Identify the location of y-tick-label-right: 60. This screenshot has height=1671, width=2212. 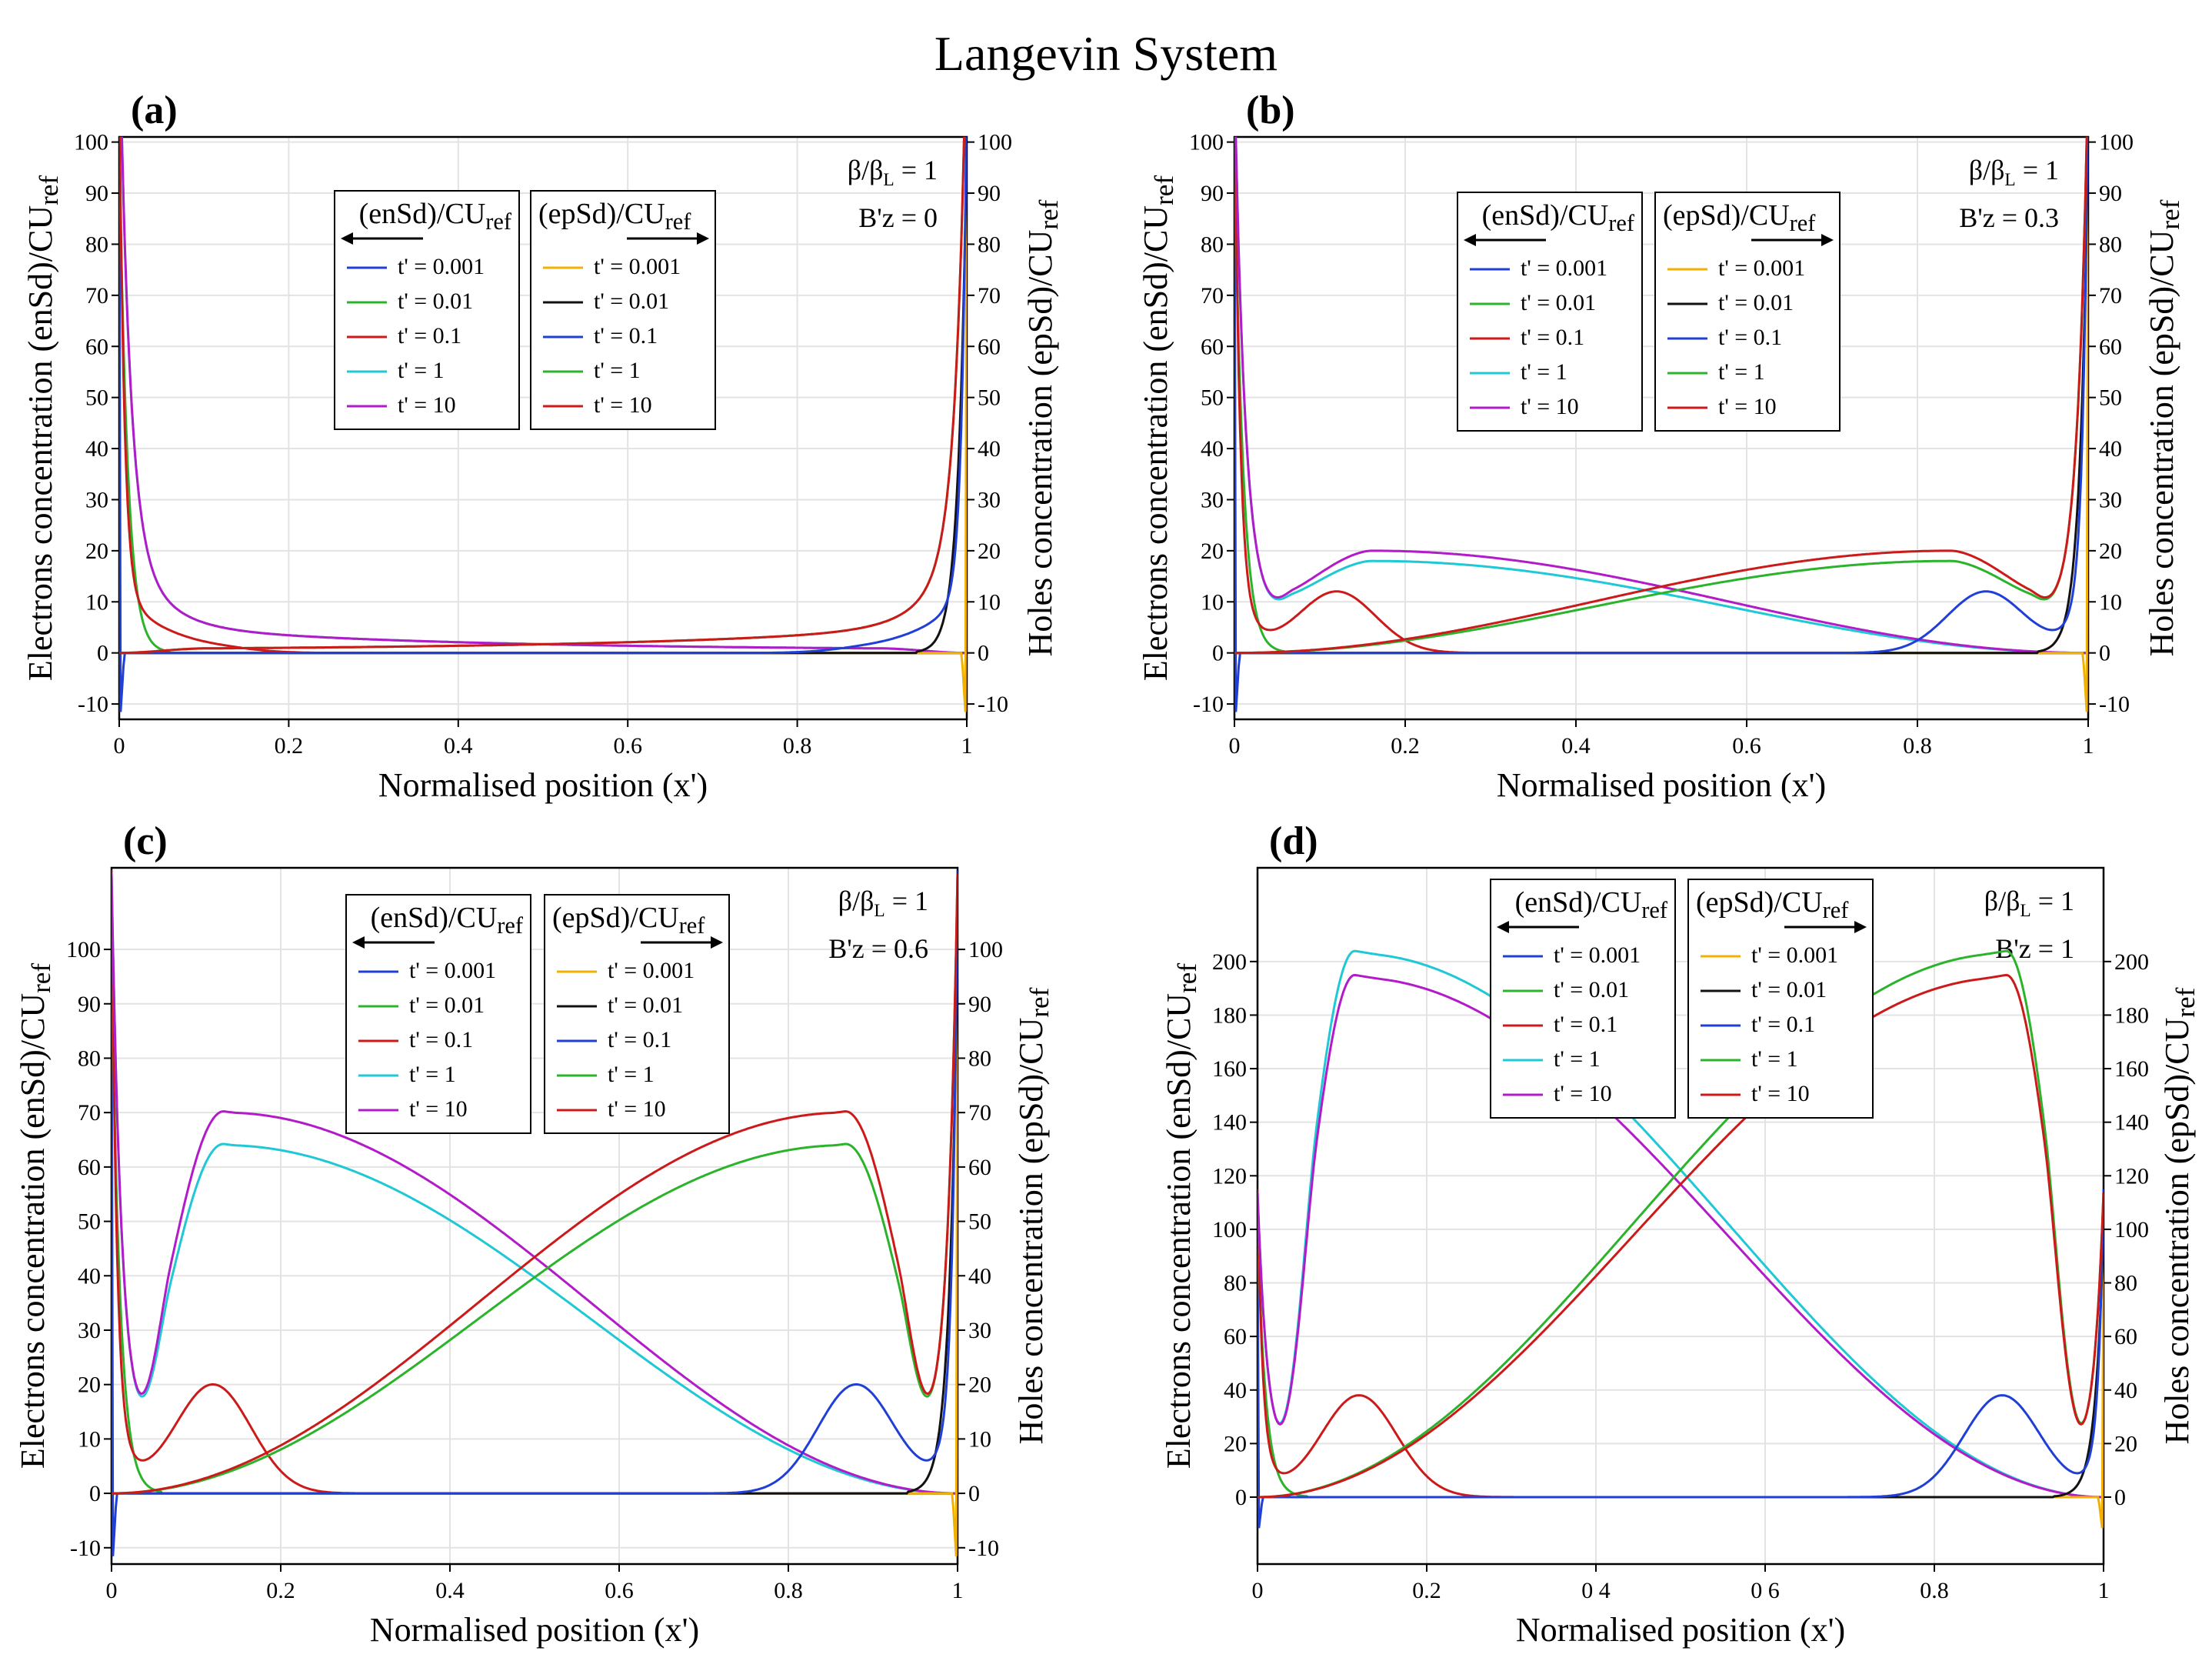
(2110, 346).